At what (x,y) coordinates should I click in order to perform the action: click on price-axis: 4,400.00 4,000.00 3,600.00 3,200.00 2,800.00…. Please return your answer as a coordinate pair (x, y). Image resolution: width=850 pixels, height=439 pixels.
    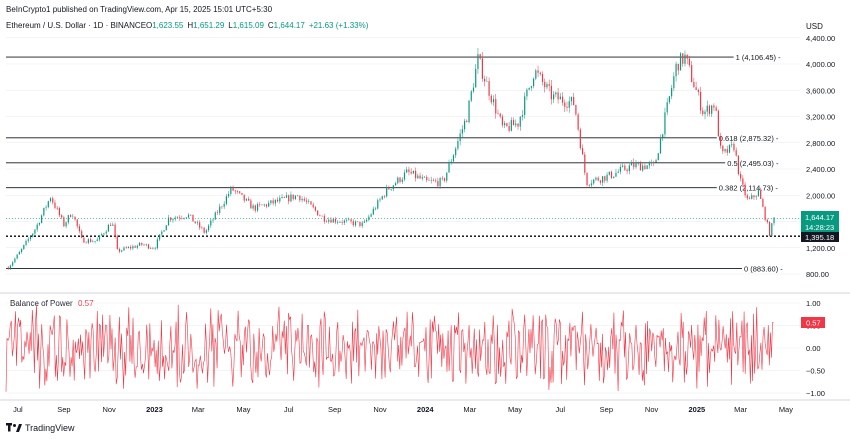
    Looking at the image, I should click on (820, 156).